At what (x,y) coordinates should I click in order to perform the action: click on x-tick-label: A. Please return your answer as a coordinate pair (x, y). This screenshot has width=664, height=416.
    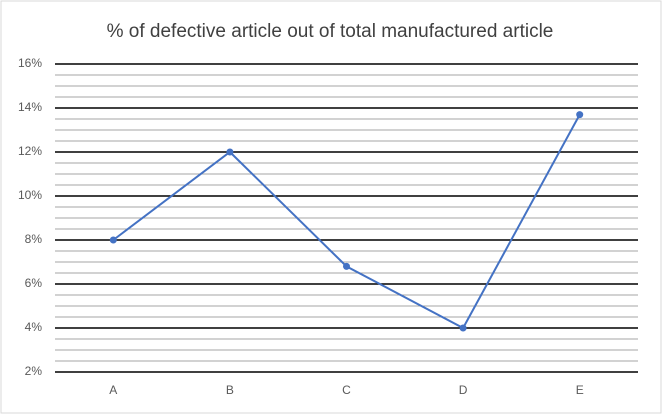
    Looking at the image, I should click on (113, 390).